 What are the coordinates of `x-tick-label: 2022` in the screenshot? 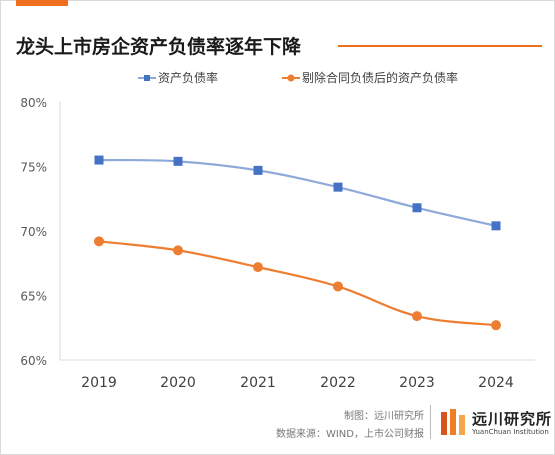 It's located at (338, 383).